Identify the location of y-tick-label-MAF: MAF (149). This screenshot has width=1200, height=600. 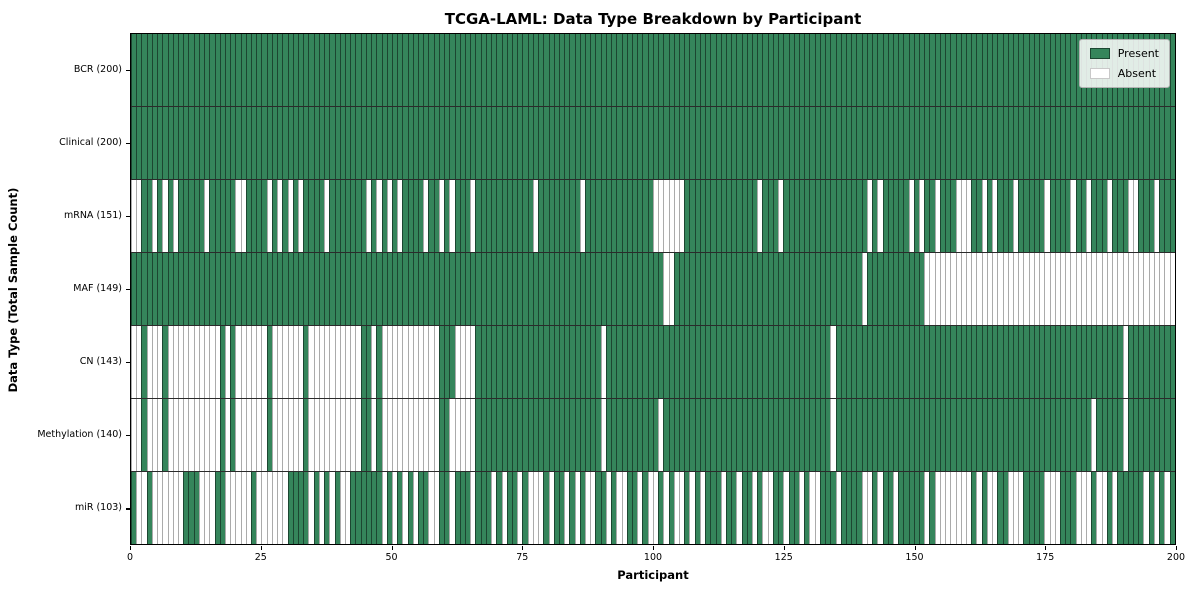
(97, 288).